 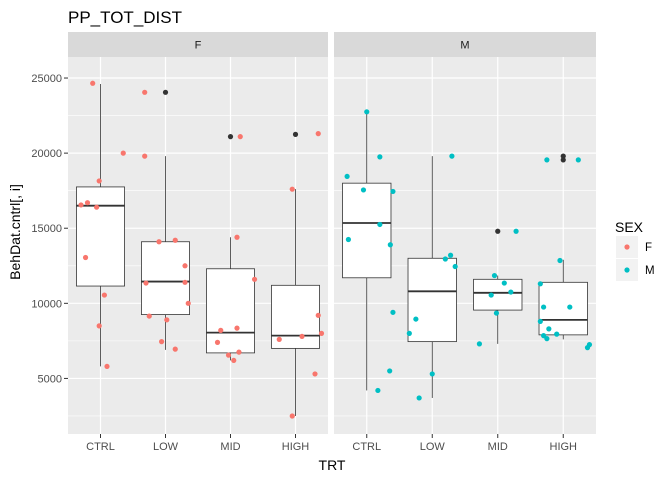 What do you see at coordinates (331, 443) in the screenshot?
I see `x-axis: CTRL LOW MID HIGH CTRL LOW MID HIGH` at bounding box center [331, 443].